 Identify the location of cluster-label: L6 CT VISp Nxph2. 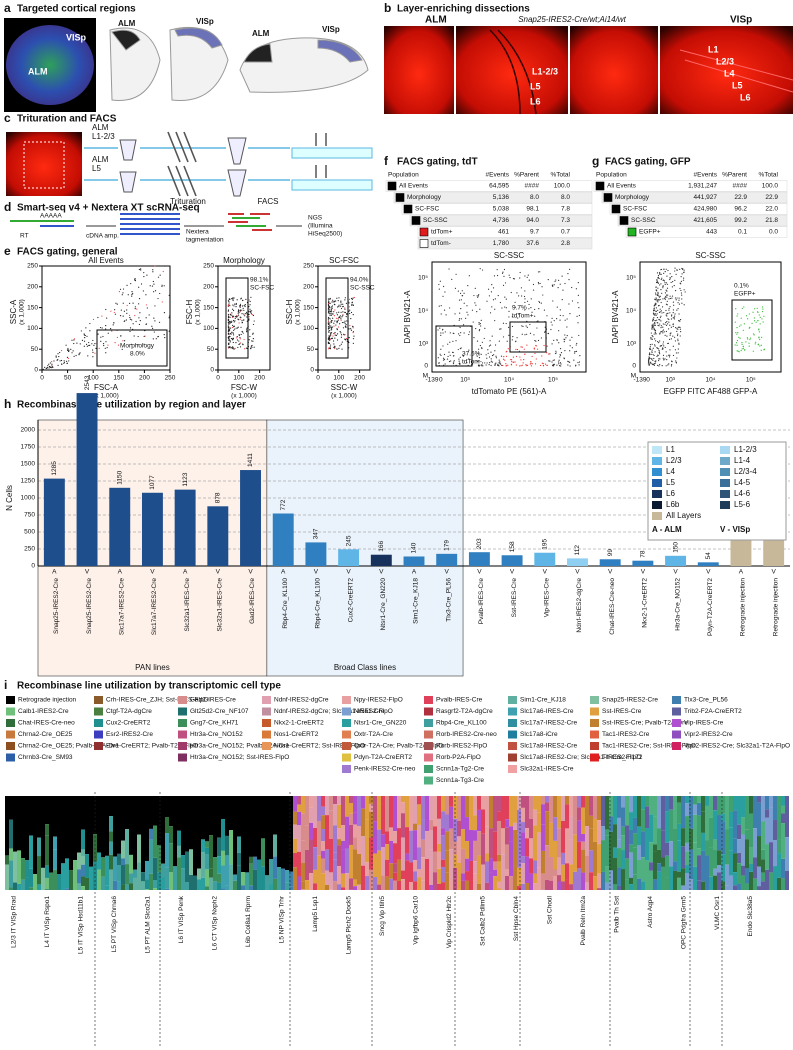
(215, 923).